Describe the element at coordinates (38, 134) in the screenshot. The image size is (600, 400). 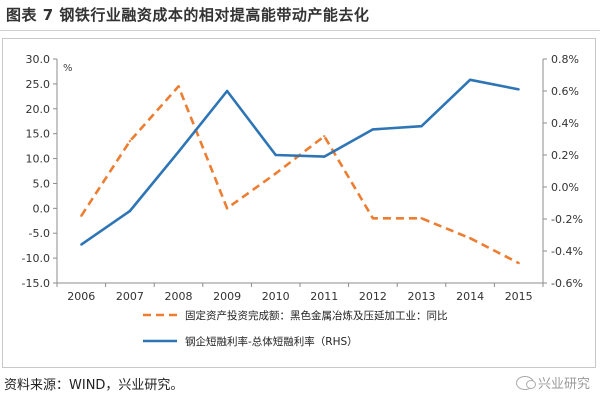
I see `left-tick-label: 15.0` at that location.